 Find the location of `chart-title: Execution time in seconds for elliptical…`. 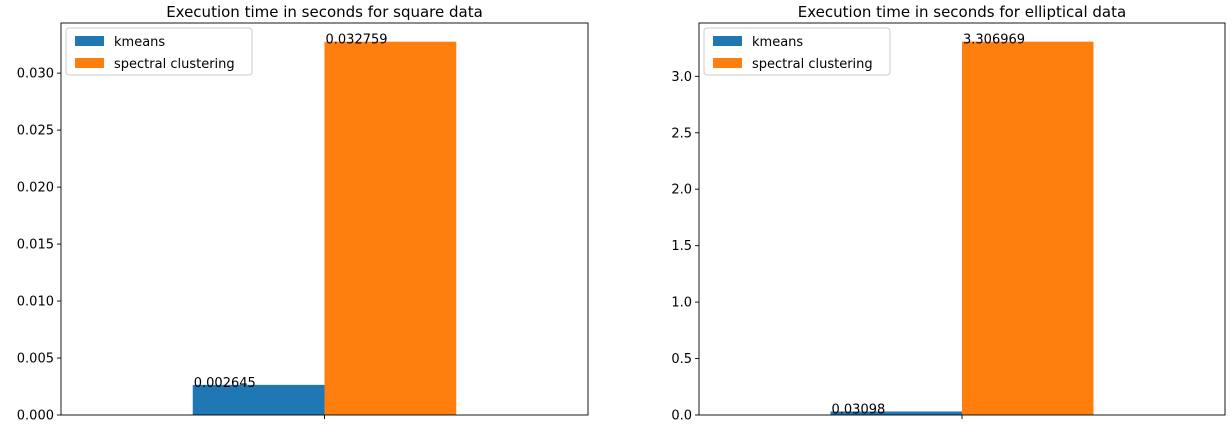

chart-title: Execution time in seconds for elliptical… is located at coordinates (962, 12).